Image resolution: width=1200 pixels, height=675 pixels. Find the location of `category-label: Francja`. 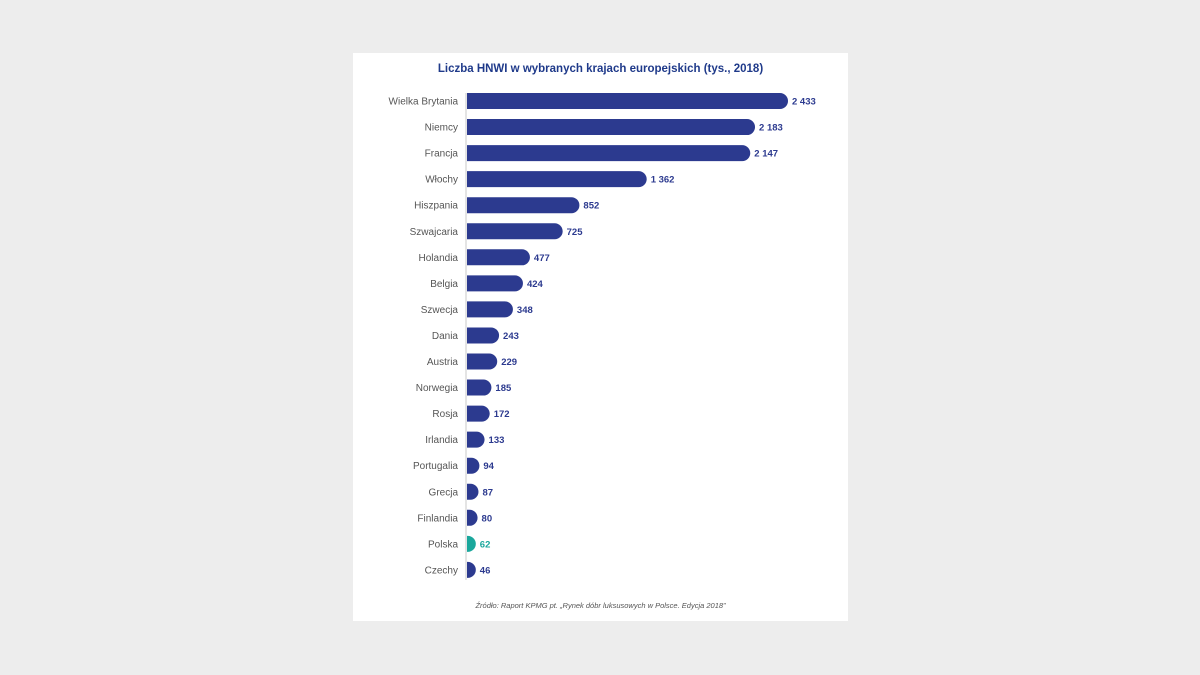

category-label: Francja is located at coordinates (442, 154).